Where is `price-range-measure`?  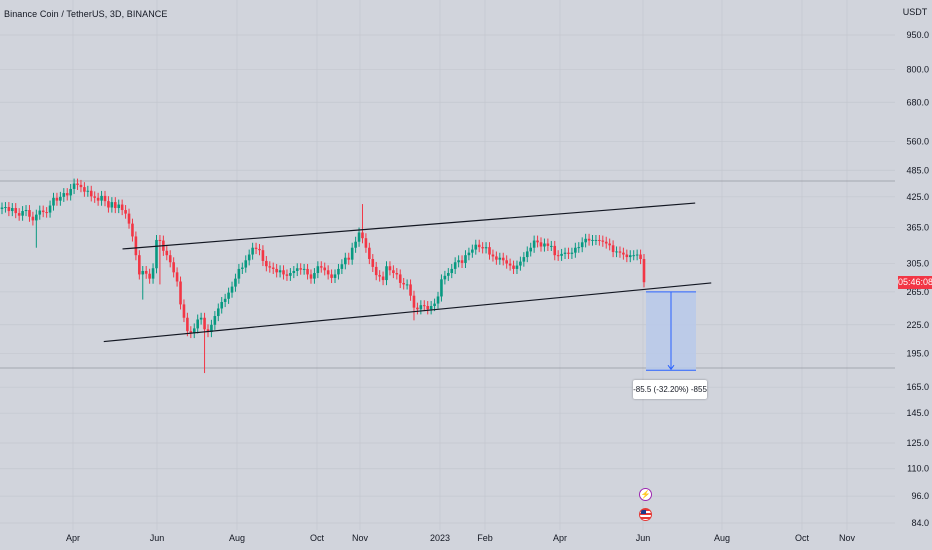 price-range-measure is located at coordinates (671, 331).